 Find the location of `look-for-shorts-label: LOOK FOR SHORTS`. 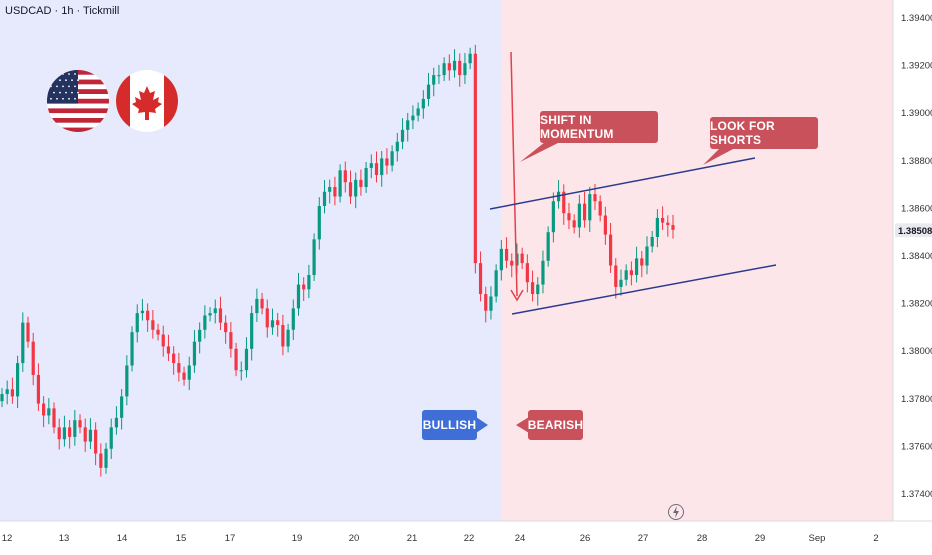

look-for-shorts-label: LOOK FOR SHORTS is located at coordinates (742, 133).